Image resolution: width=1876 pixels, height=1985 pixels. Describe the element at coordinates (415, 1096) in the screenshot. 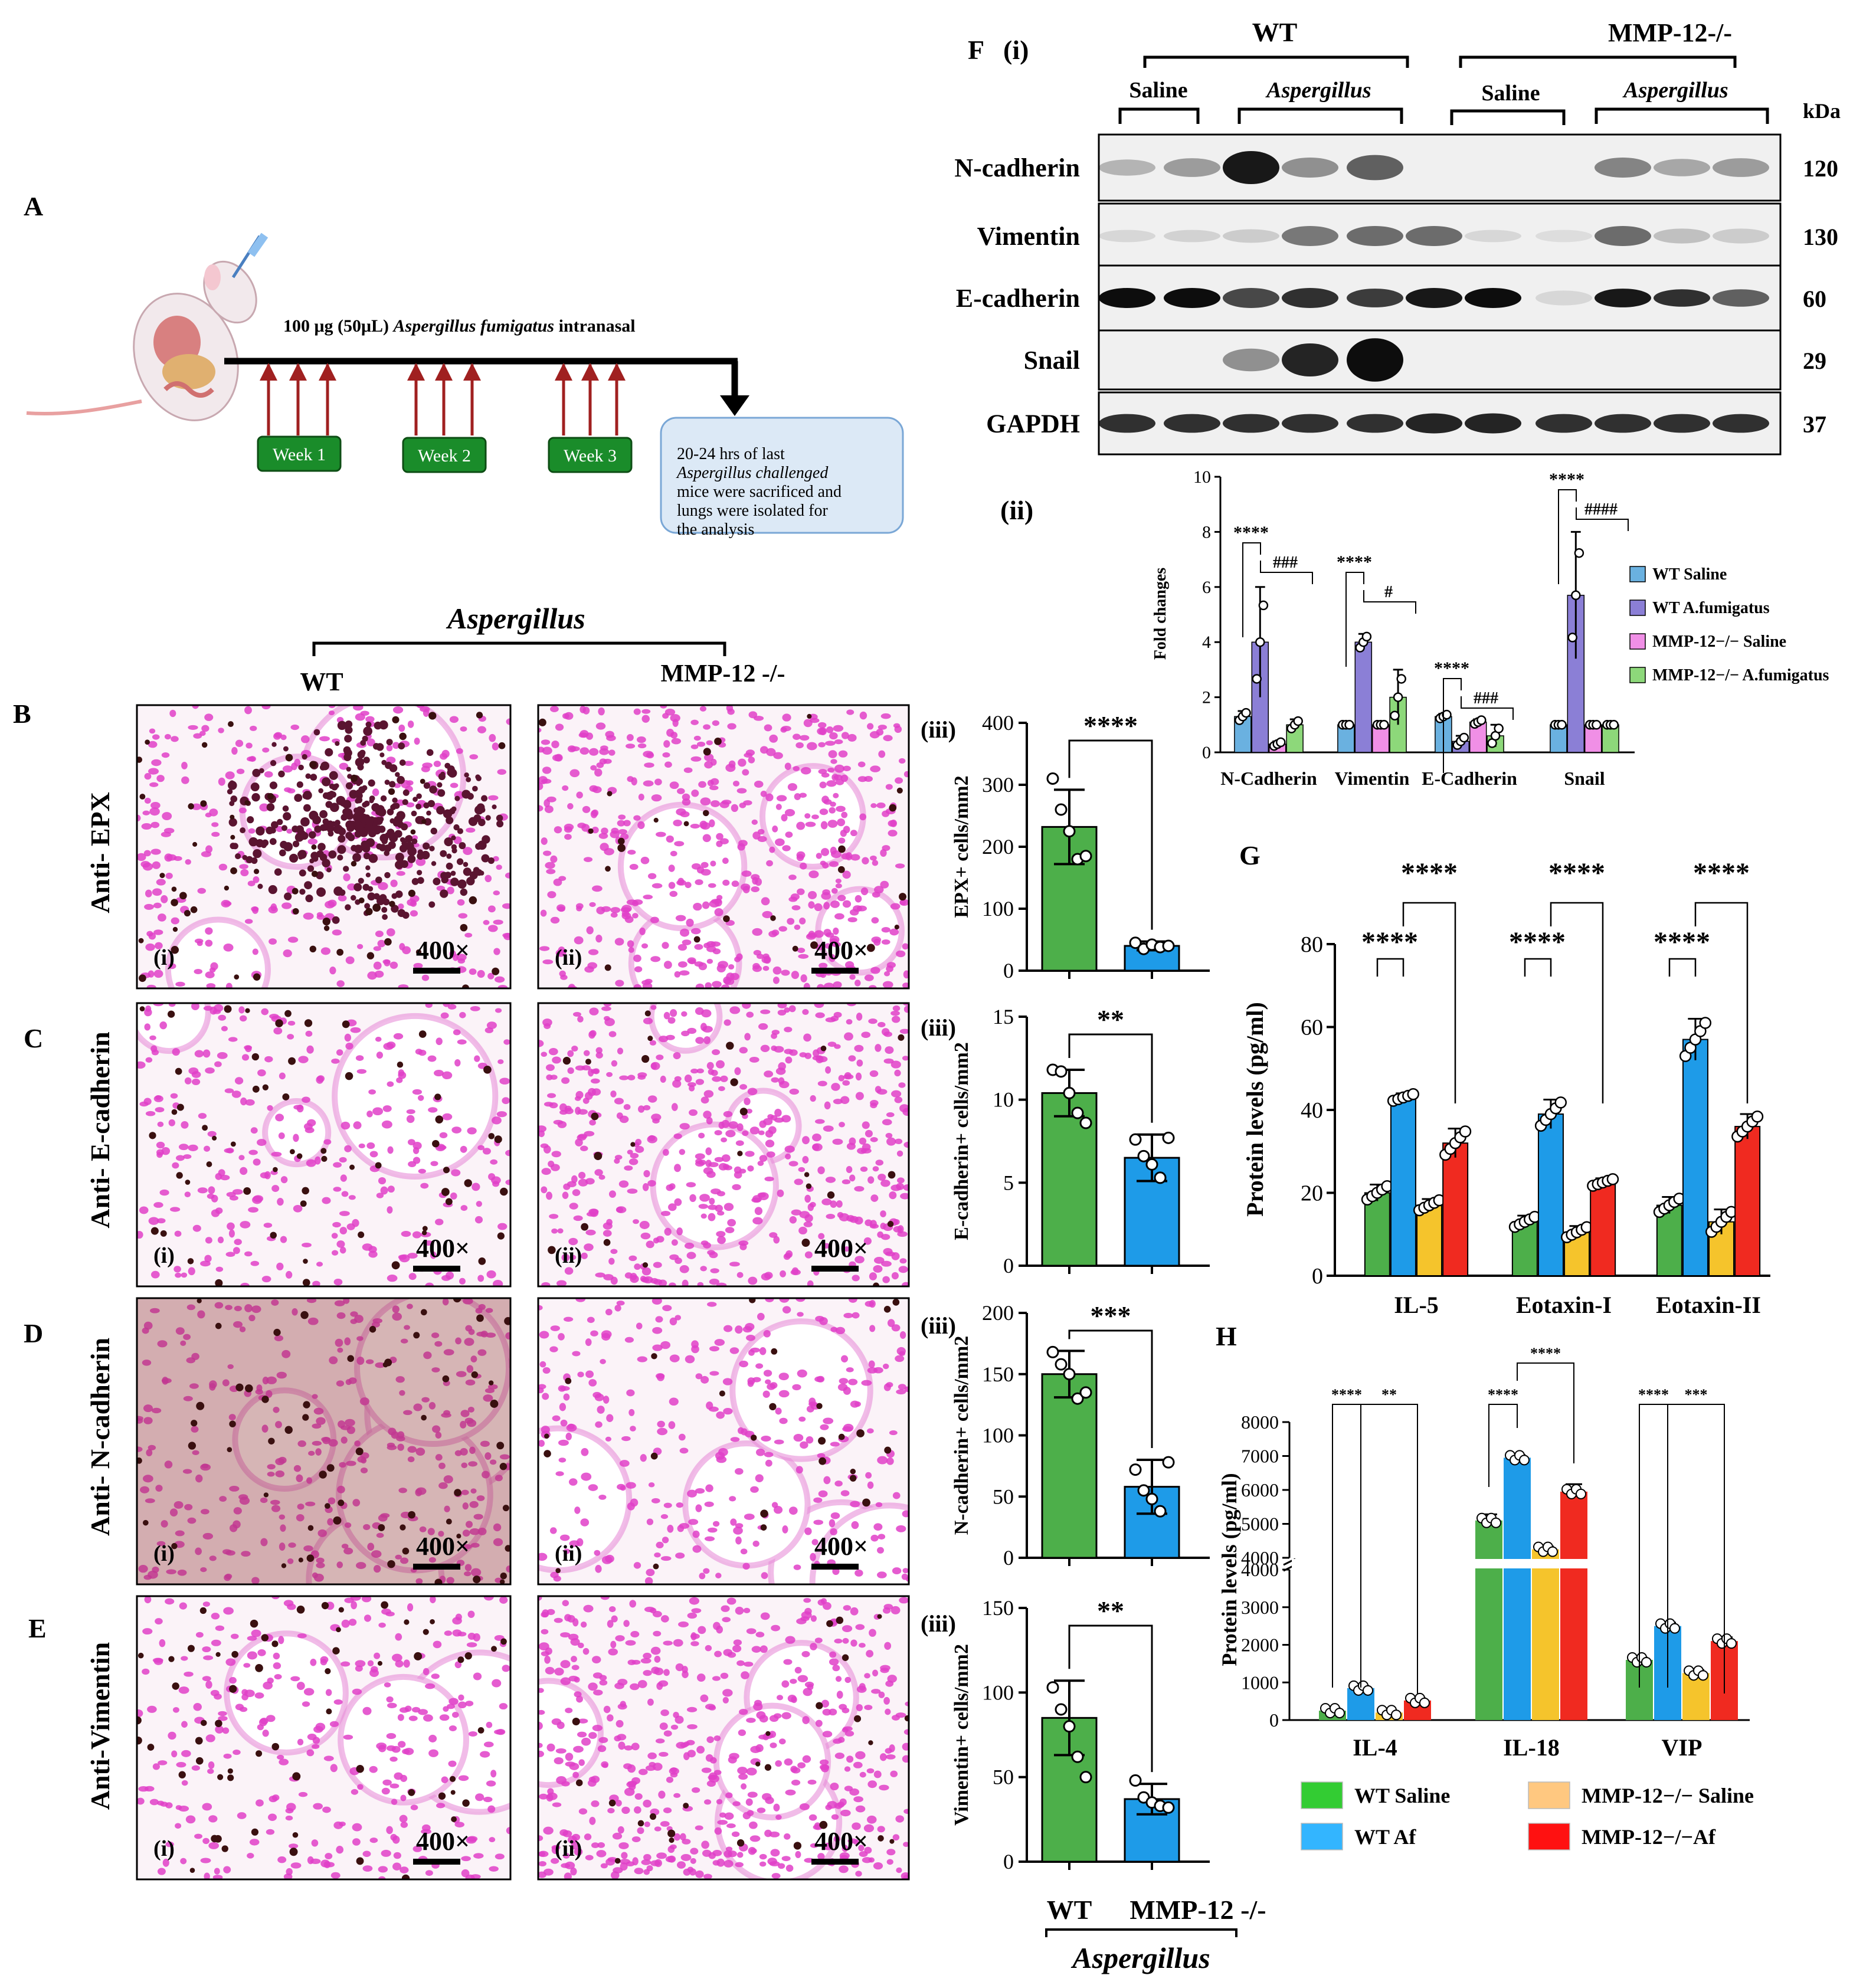

I see `airway-lumen` at that location.